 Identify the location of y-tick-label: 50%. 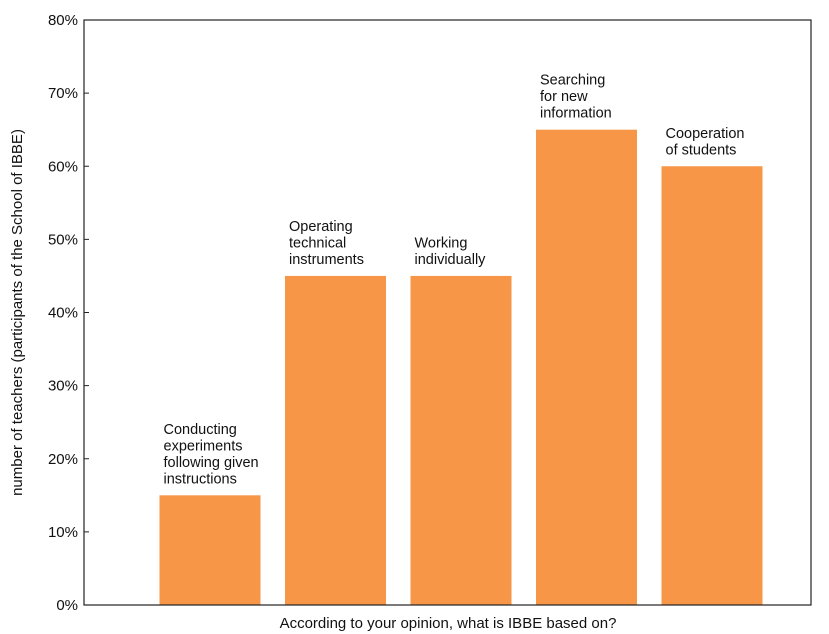
(63, 239).